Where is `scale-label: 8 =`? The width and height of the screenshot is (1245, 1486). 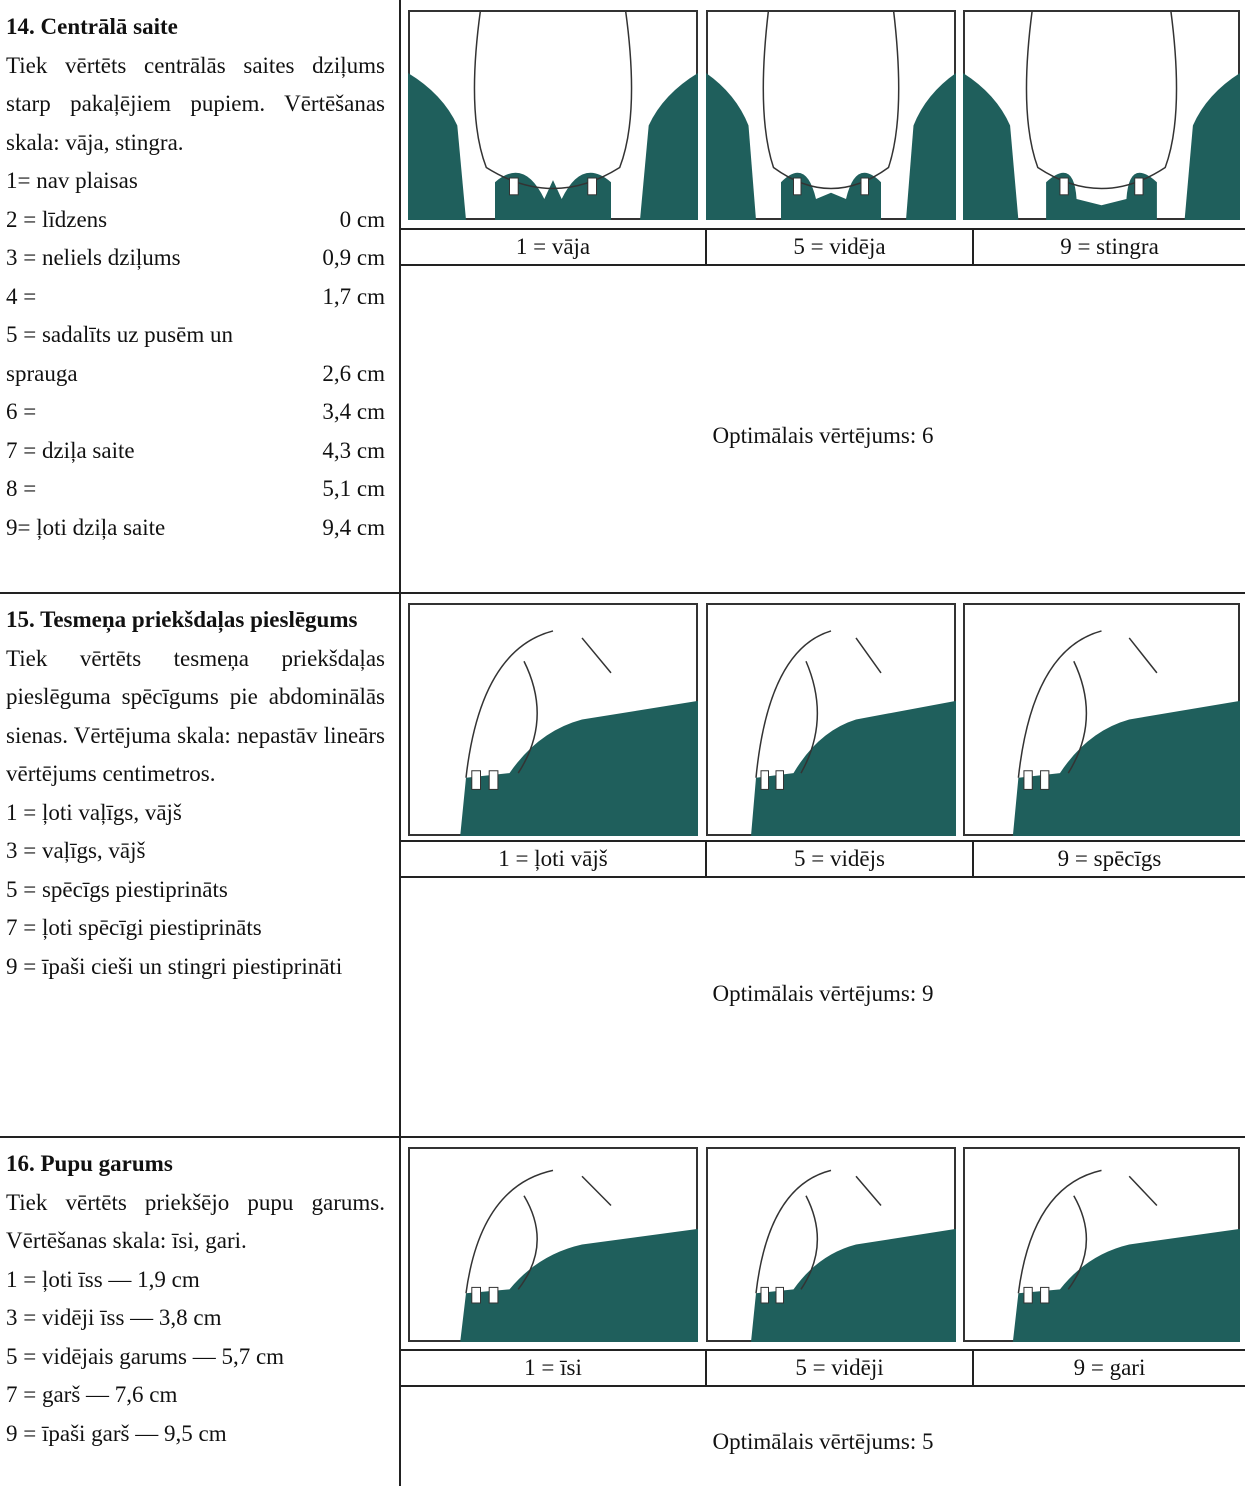 scale-label: 8 = is located at coordinates (21, 488).